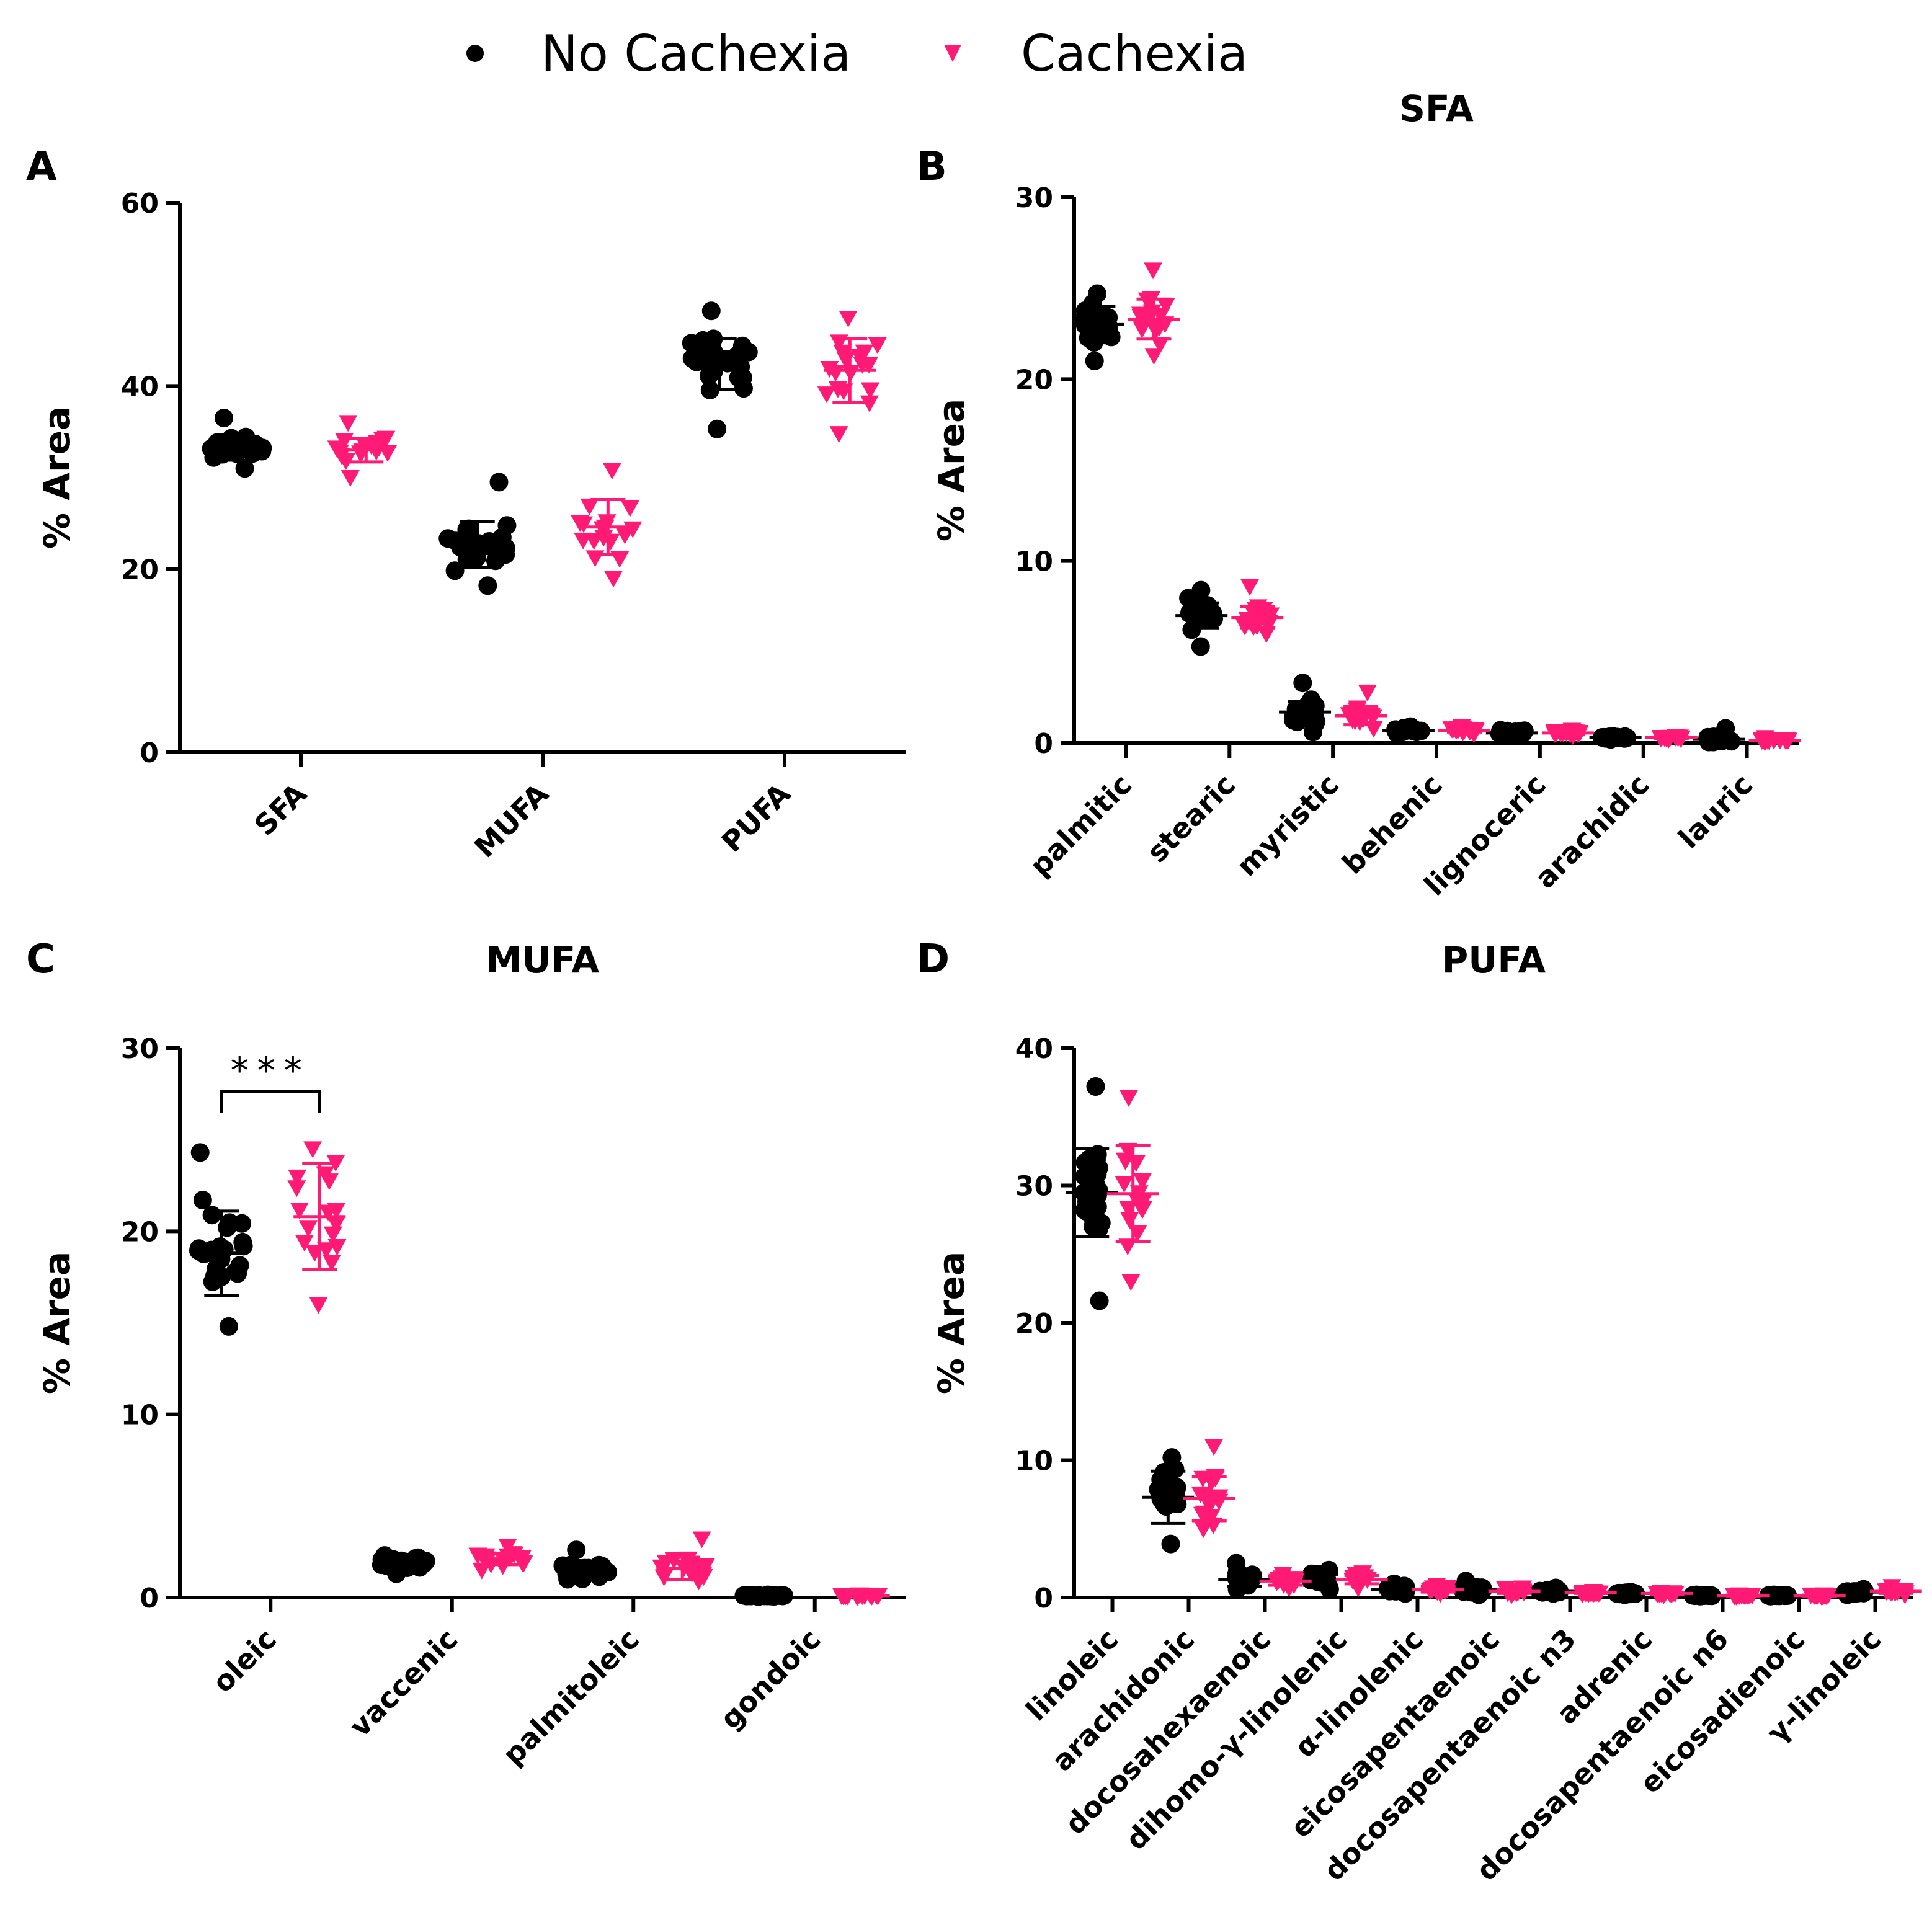  Describe the element at coordinates (1303, 683) in the screenshot. I see `point-no-cachexia-myristic` at that location.